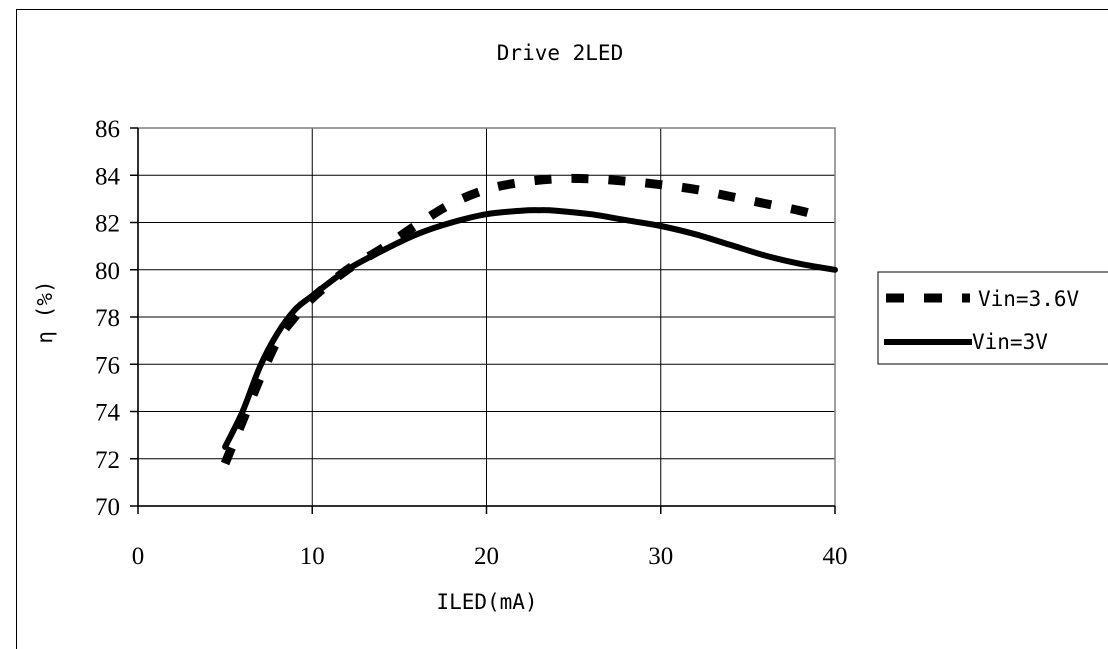  What do you see at coordinates (108, 413) in the screenshot?
I see `y-tick-label-74: 74` at bounding box center [108, 413].